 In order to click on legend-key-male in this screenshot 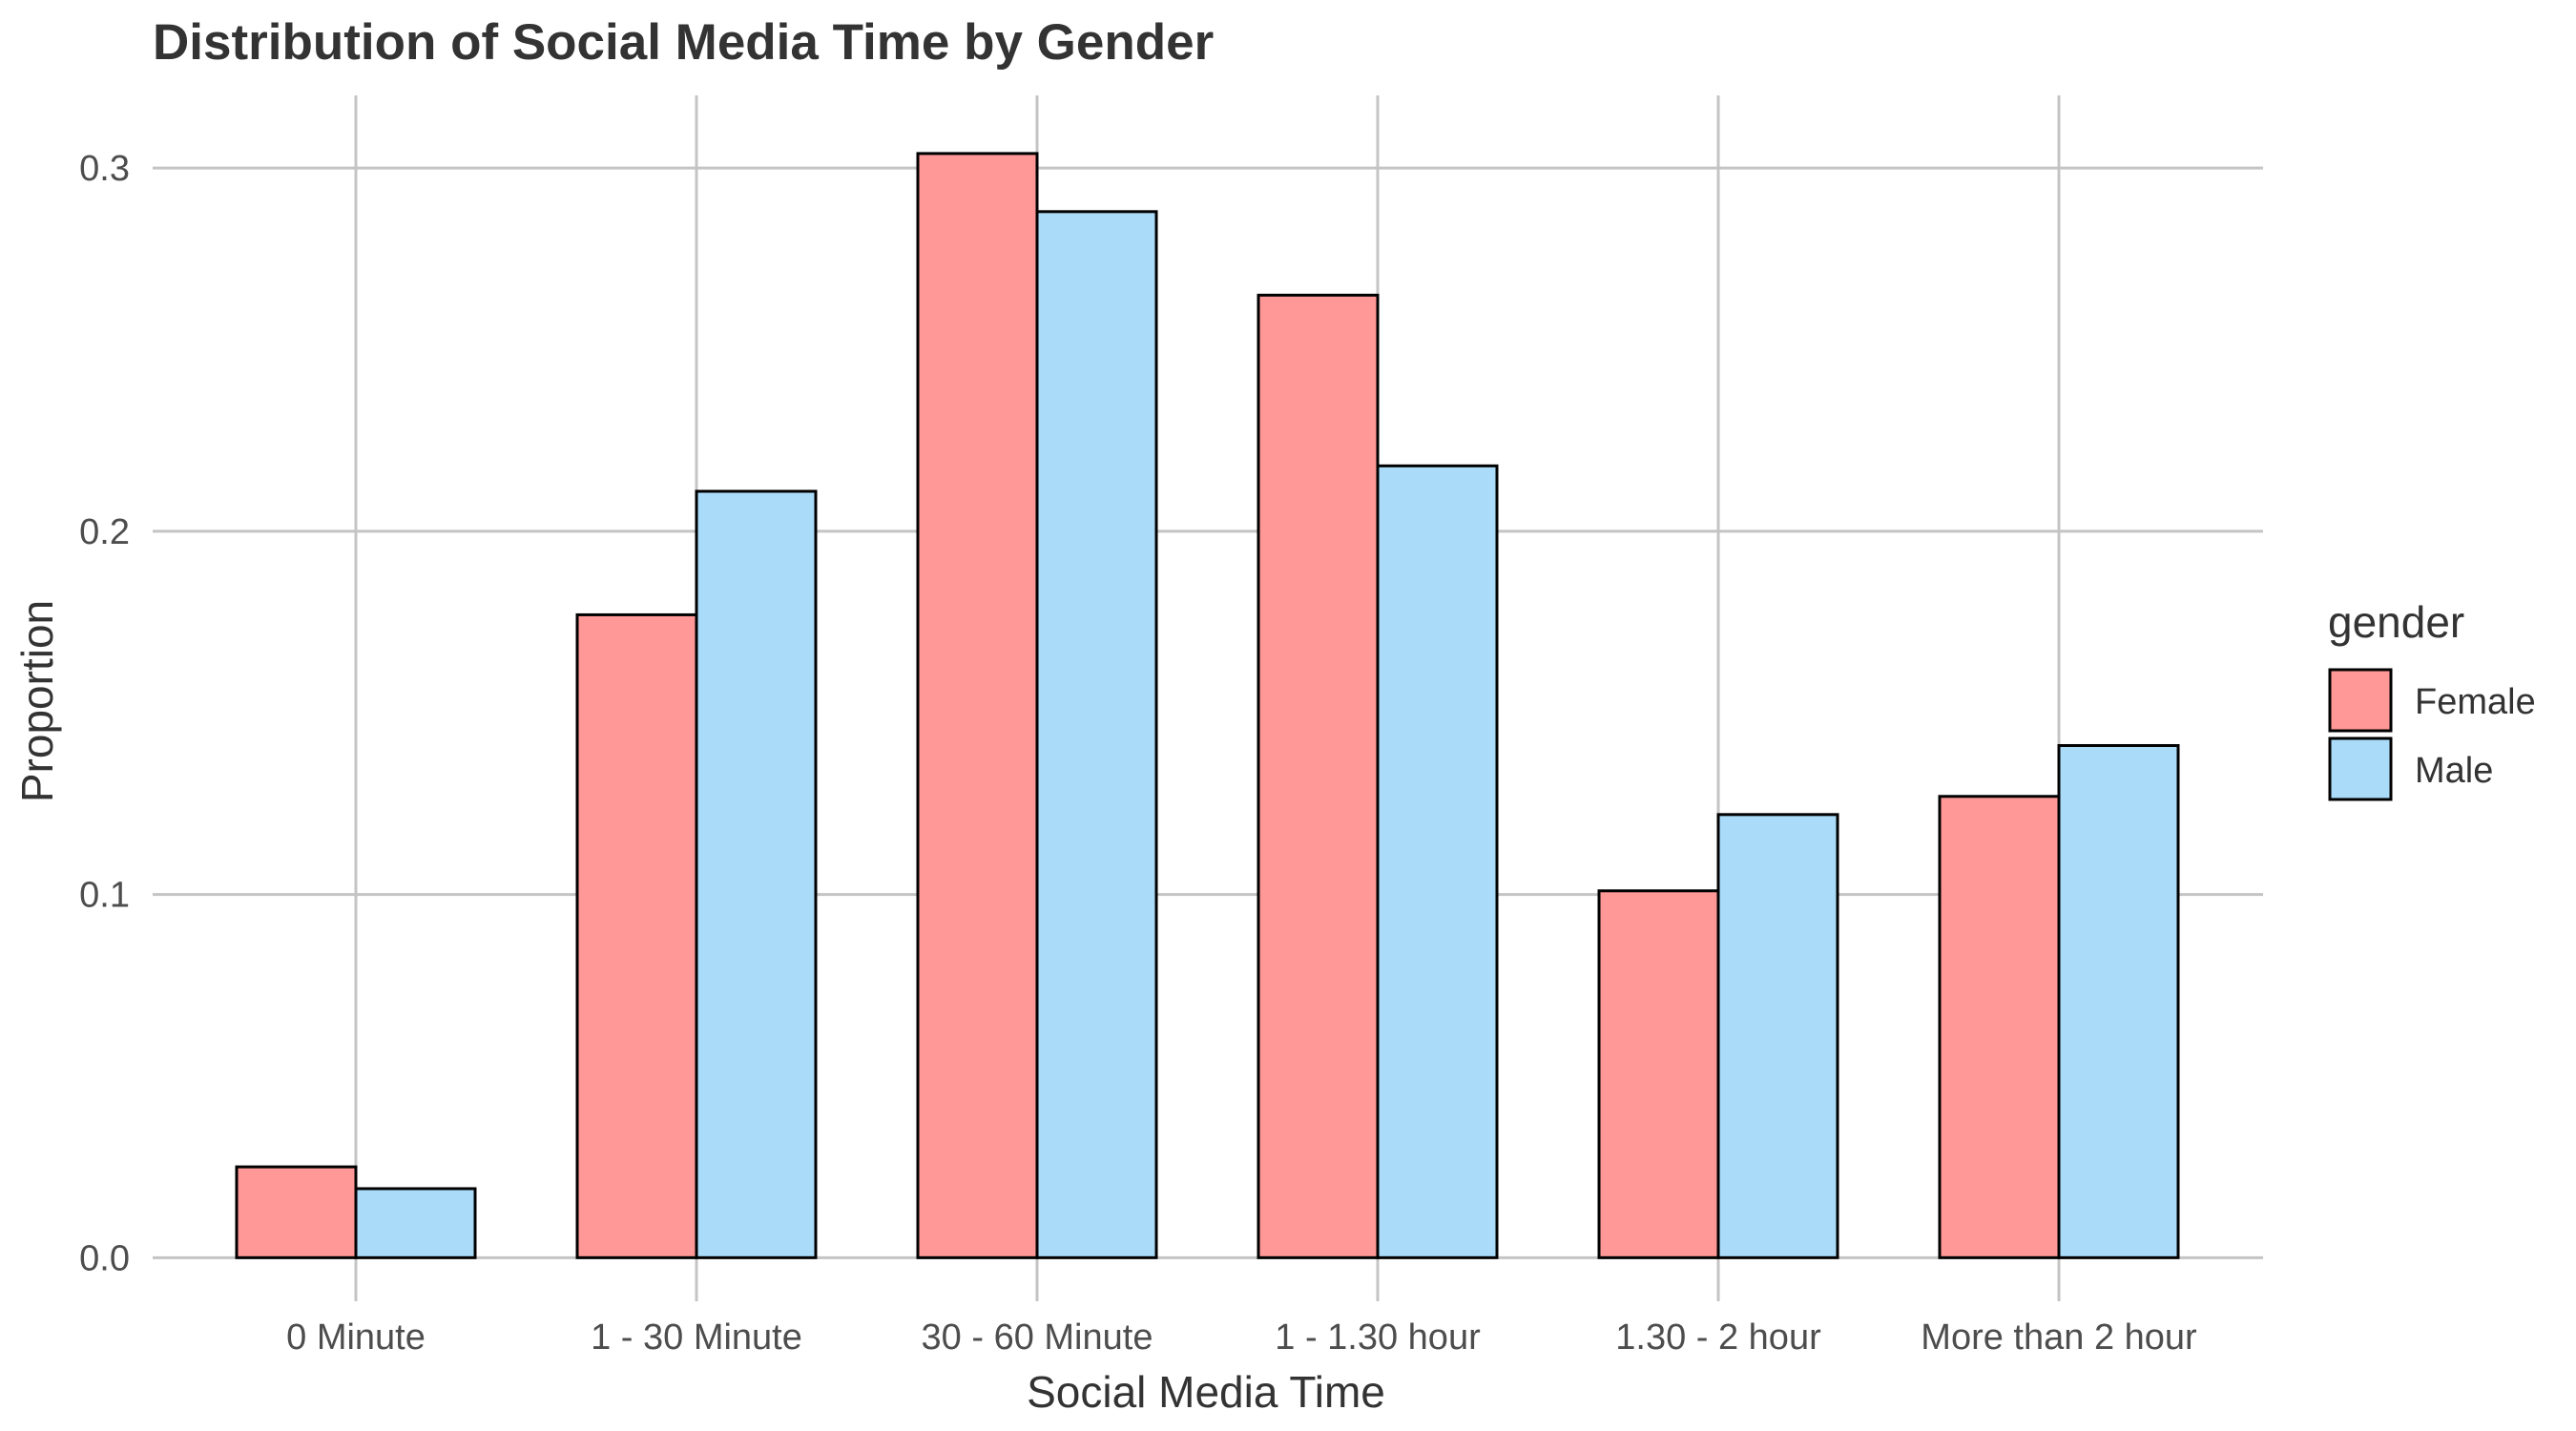, I will do `click(2360, 769)`.